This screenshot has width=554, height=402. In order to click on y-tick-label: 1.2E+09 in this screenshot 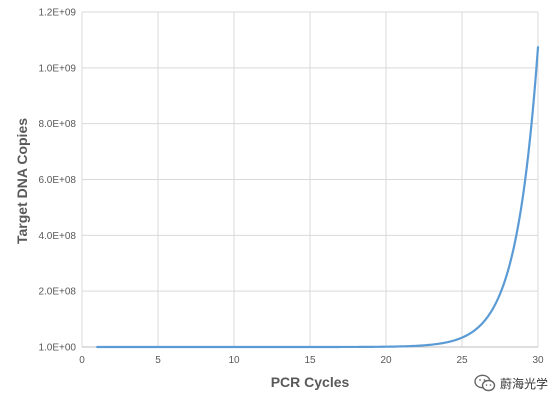, I will do `click(57, 13)`.